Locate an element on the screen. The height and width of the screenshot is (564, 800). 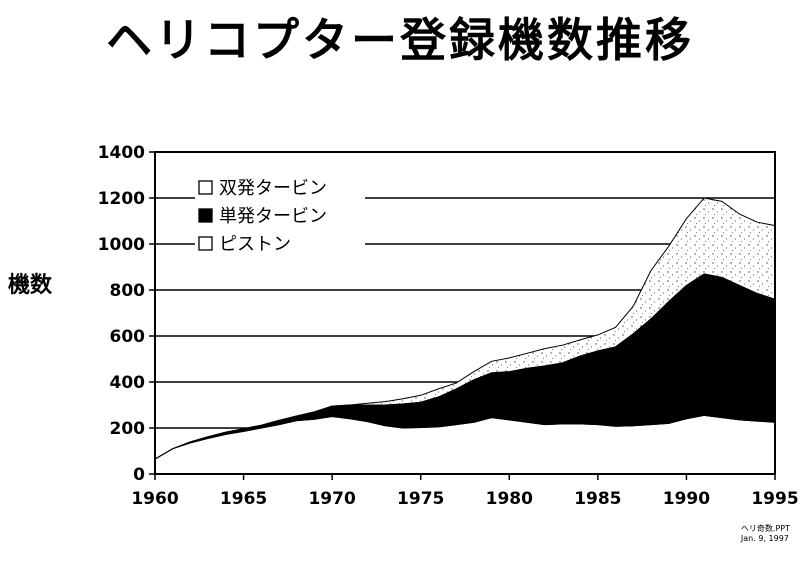
x-tick-label: 1990 is located at coordinates (686, 499).